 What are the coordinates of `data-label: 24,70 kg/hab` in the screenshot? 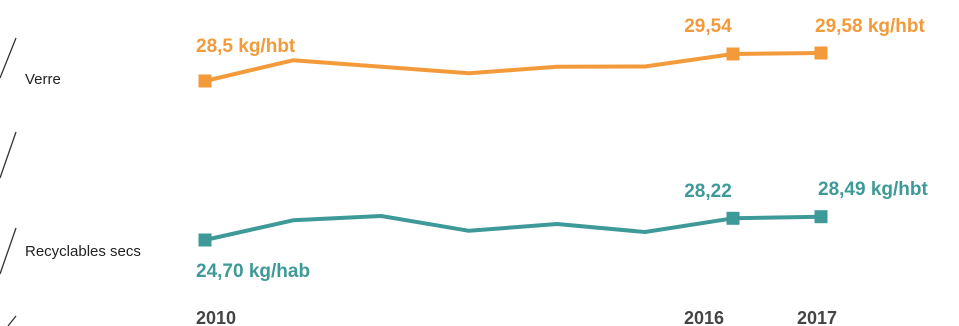 It's located at (253, 271).